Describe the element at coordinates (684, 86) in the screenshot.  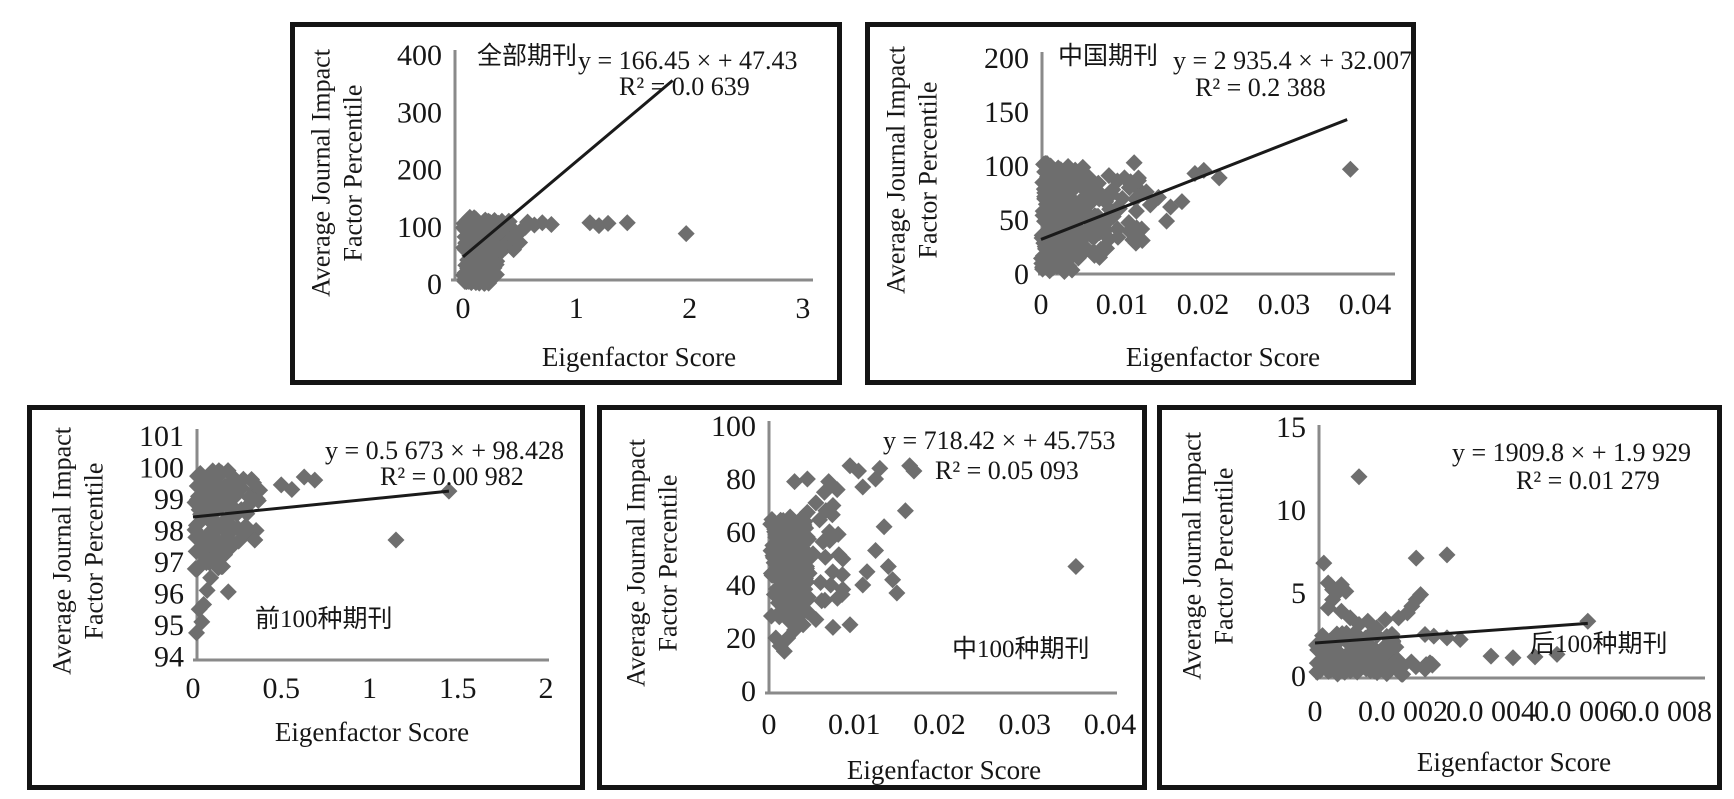
I see `r-squared-value: R² = 0.0 639` at that location.